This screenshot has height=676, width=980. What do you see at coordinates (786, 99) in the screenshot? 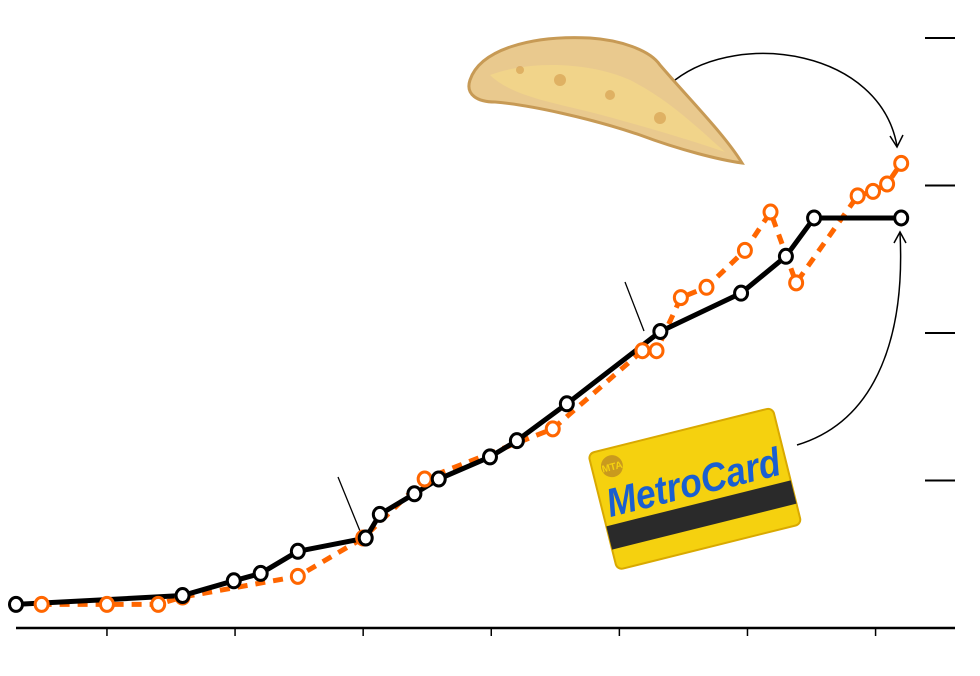
I see `pizza-arrow` at bounding box center [786, 99].